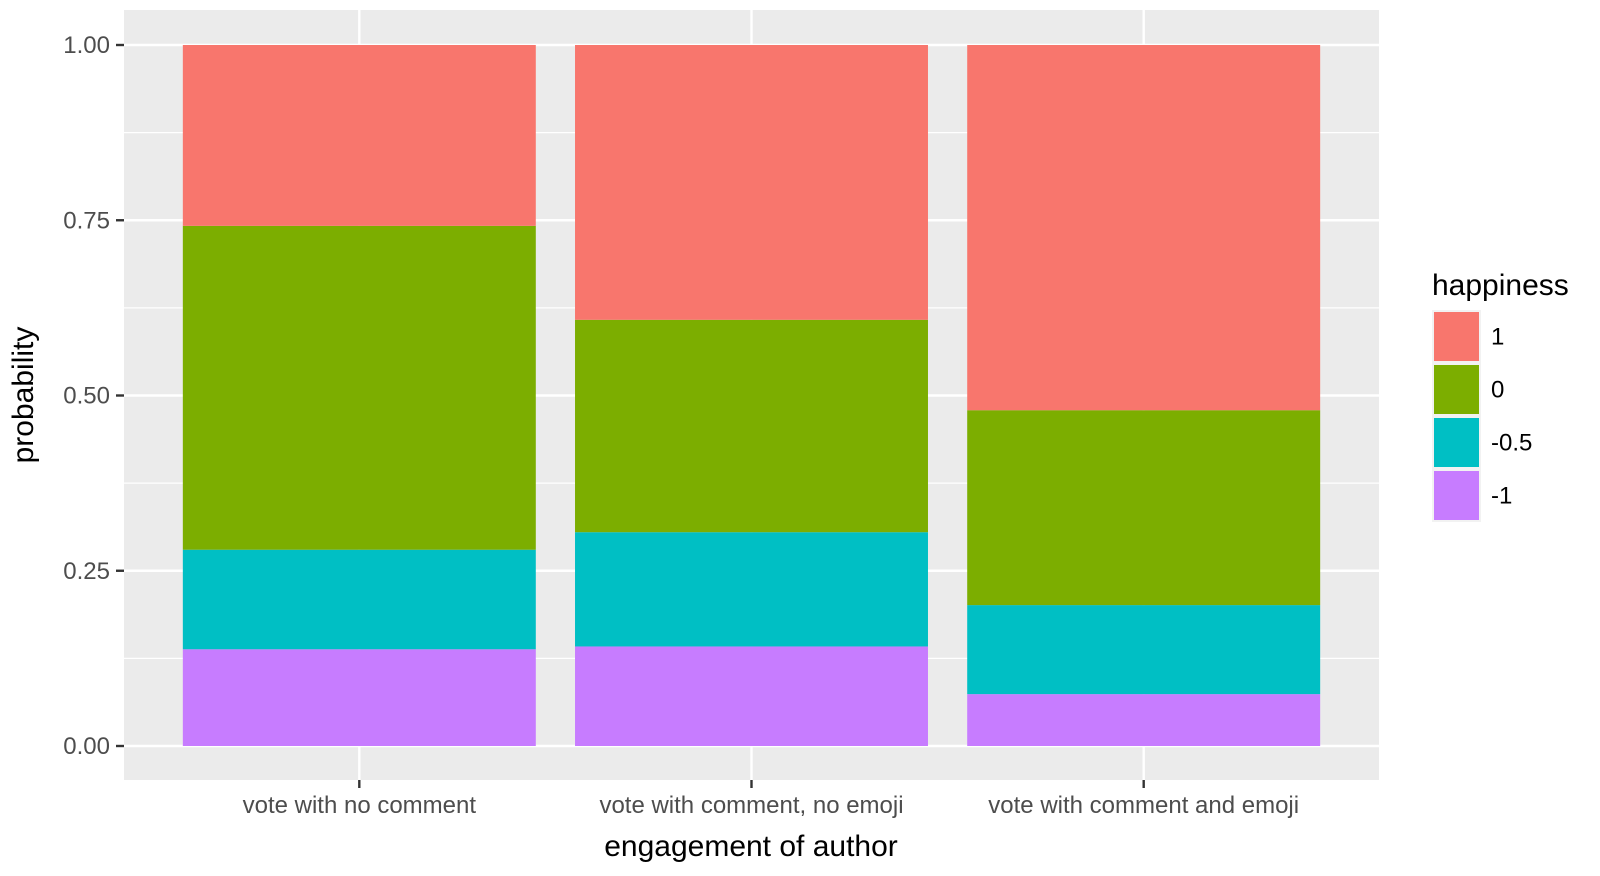 The height and width of the screenshot is (876, 1600). Describe the element at coordinates (1497, 337) in the screenshot. I see `legend-label: 1` at that location.